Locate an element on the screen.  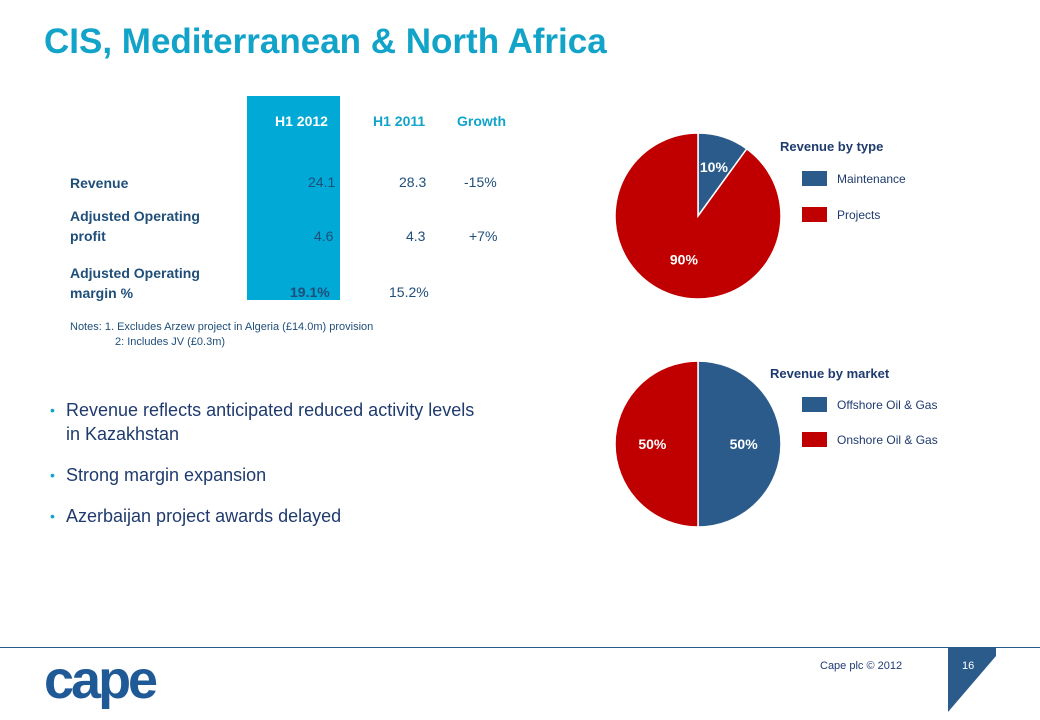
revenue-by-type-pie-chart: 10% 90% is located at coordinates (698, 216).